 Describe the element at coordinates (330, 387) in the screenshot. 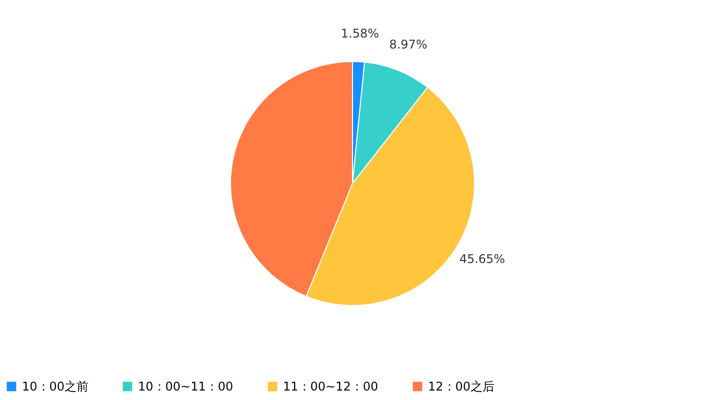

I see `legend-label: 11：00~12：00` at that location.